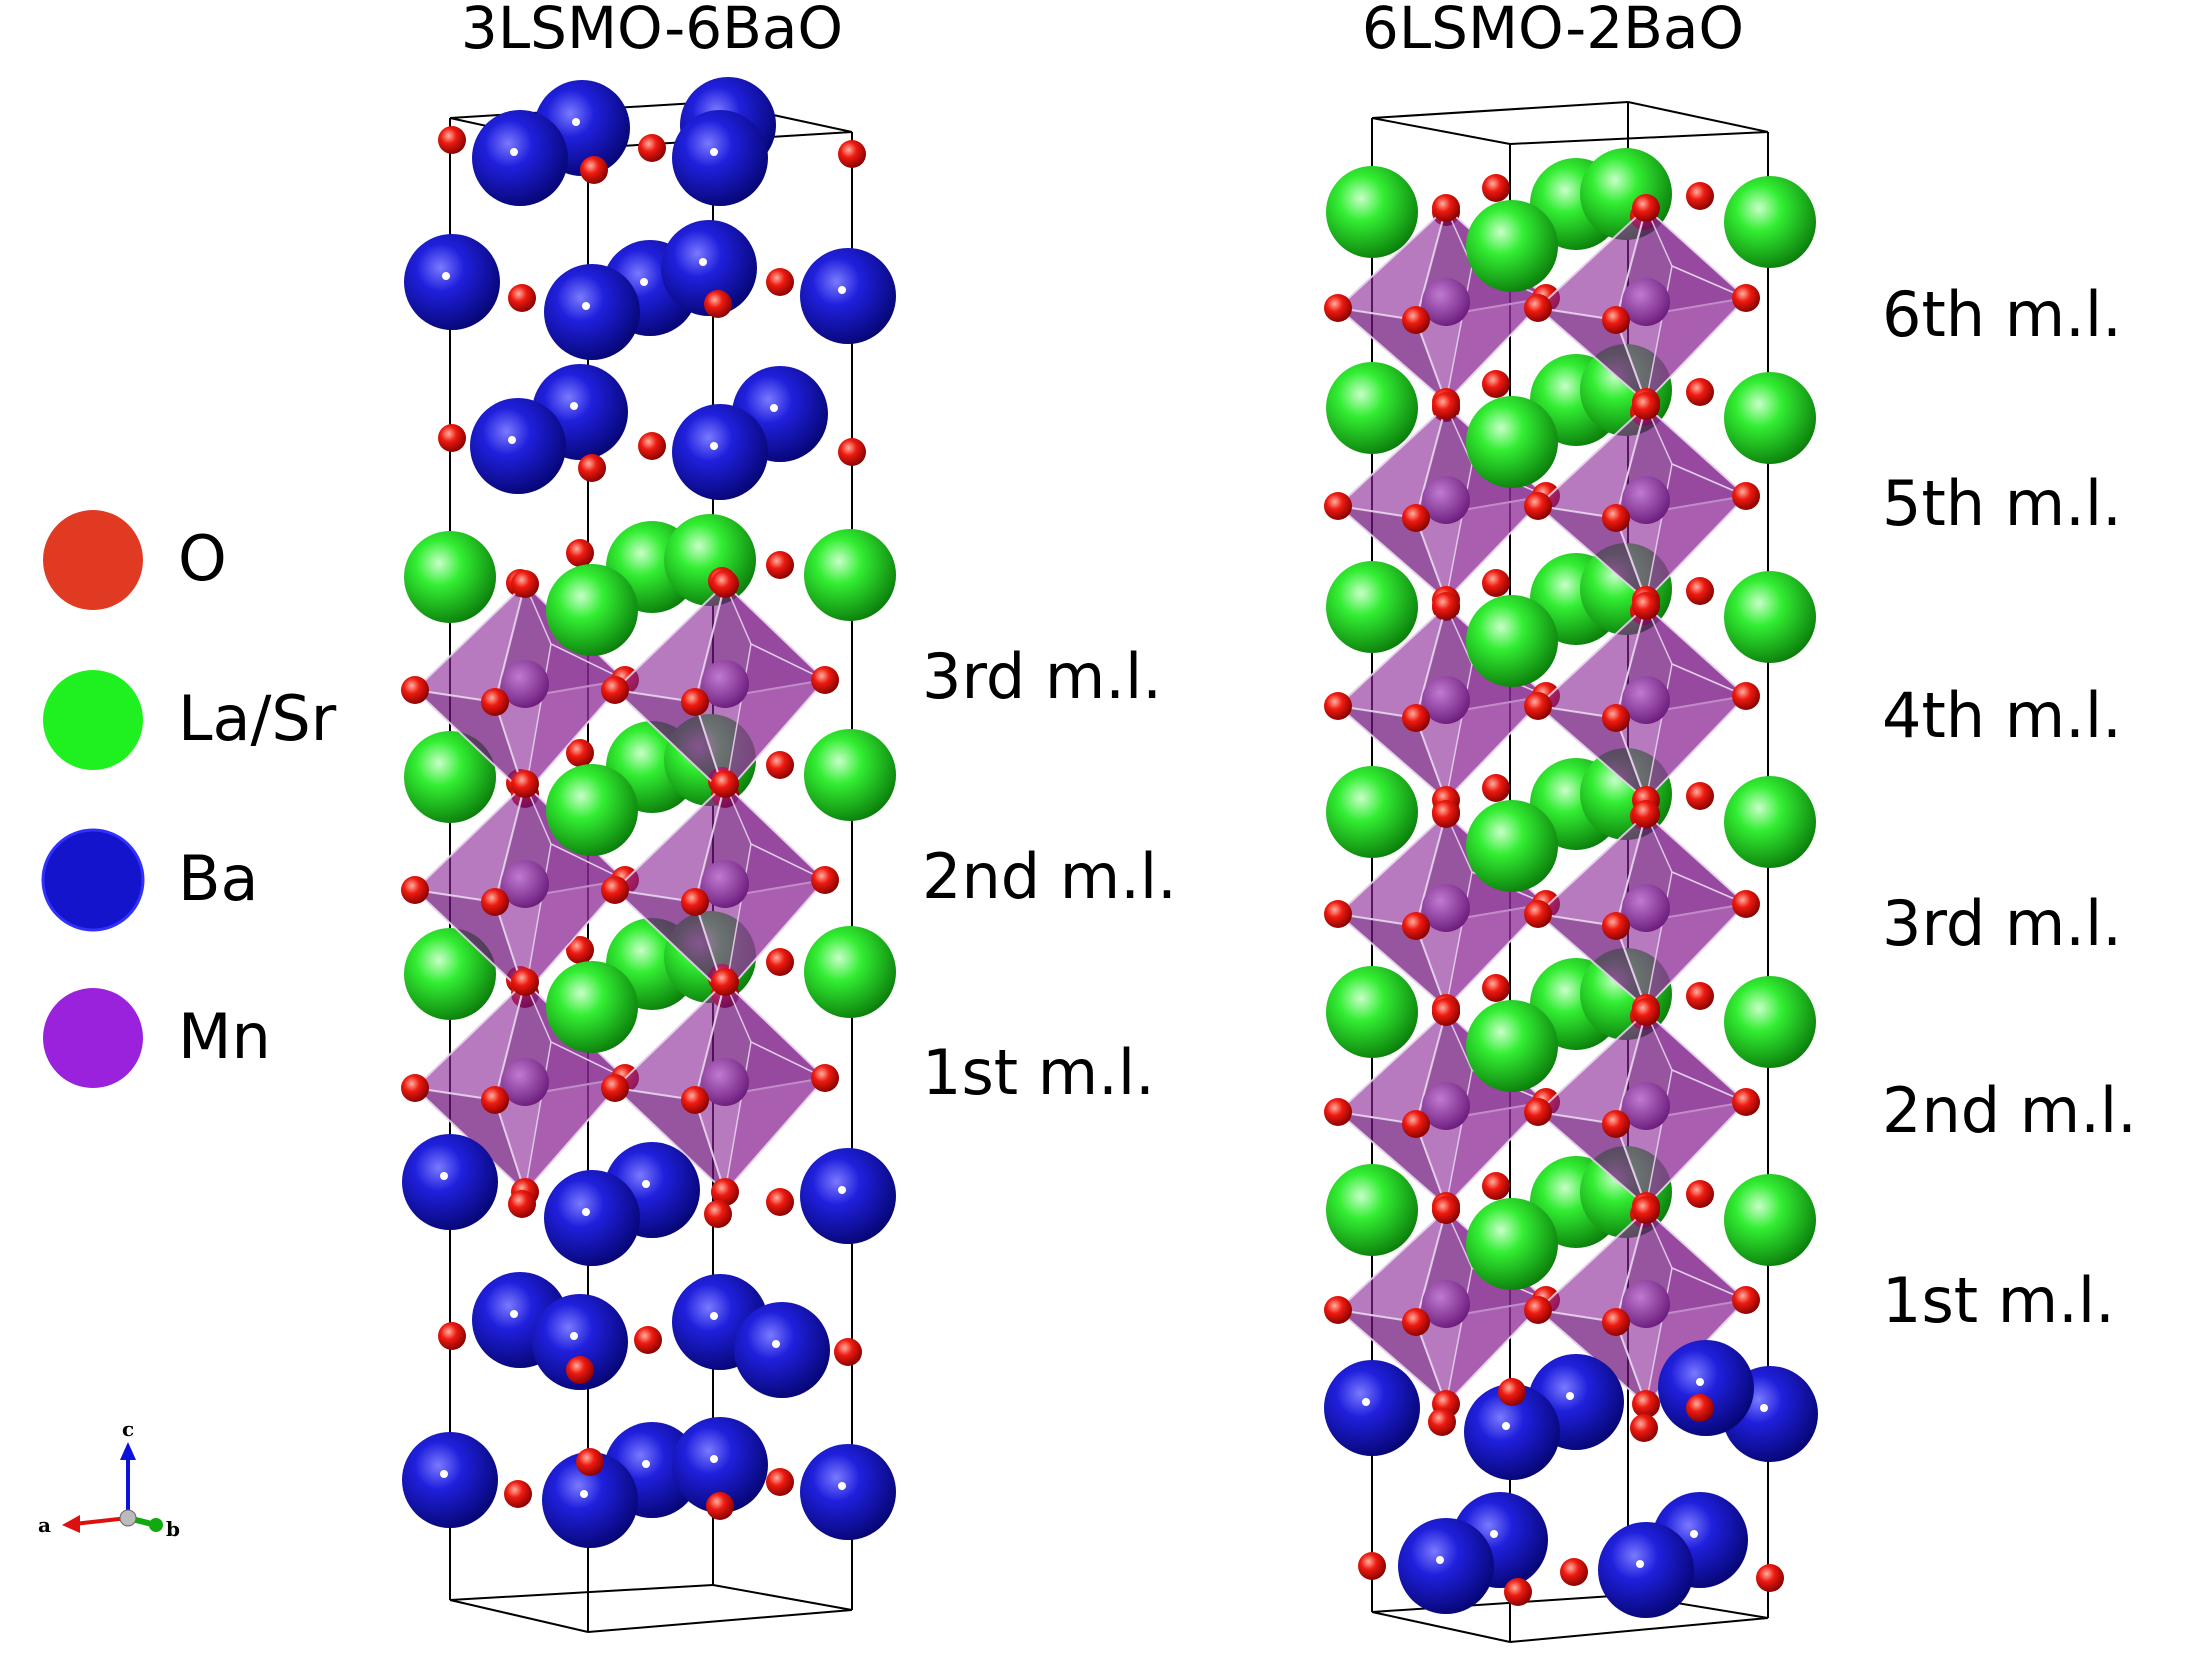 The height and width of the screenshot is (1660, 2192). What do you see at coordinates (157, 1038) in the screenshot?
I see `legend-item-mn: Mn` at bounding box center [157, 1038].